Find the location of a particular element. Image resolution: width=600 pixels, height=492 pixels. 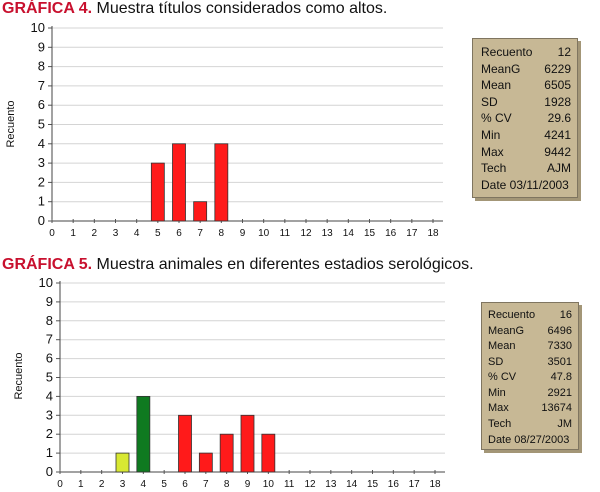

stat-row: Max 9442 is located at coordinates (526, 152).